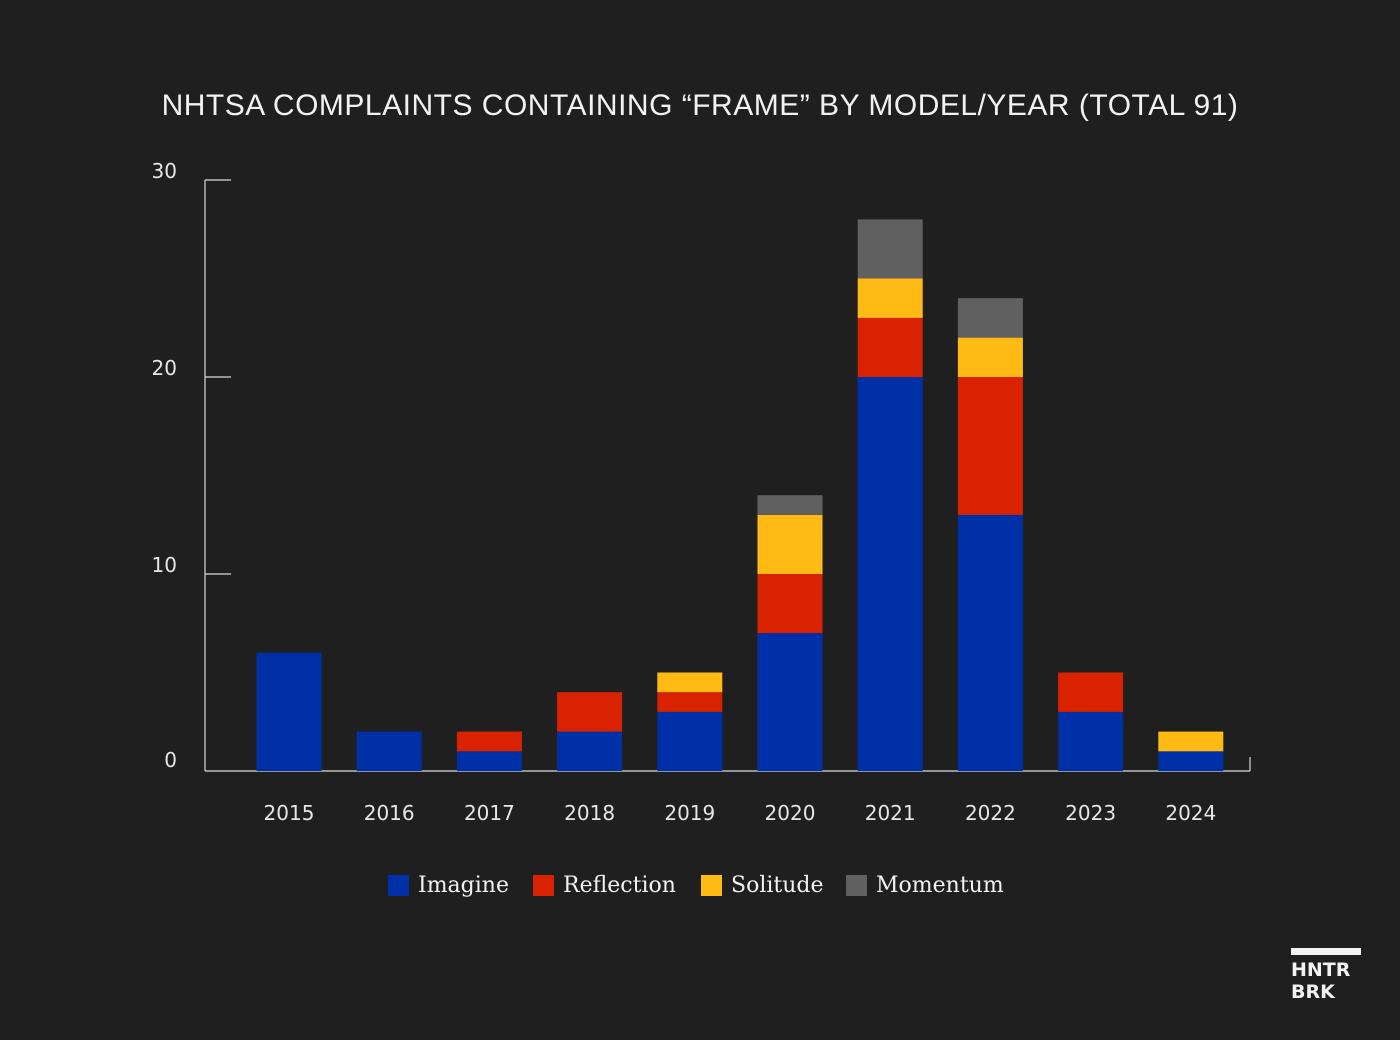 The image size is (1400, 1040). What do you see at coordinates (1190, 813) in the screenshot?
I see `x-tick-label-2024: 2024` at bounding box center [1190, 813].